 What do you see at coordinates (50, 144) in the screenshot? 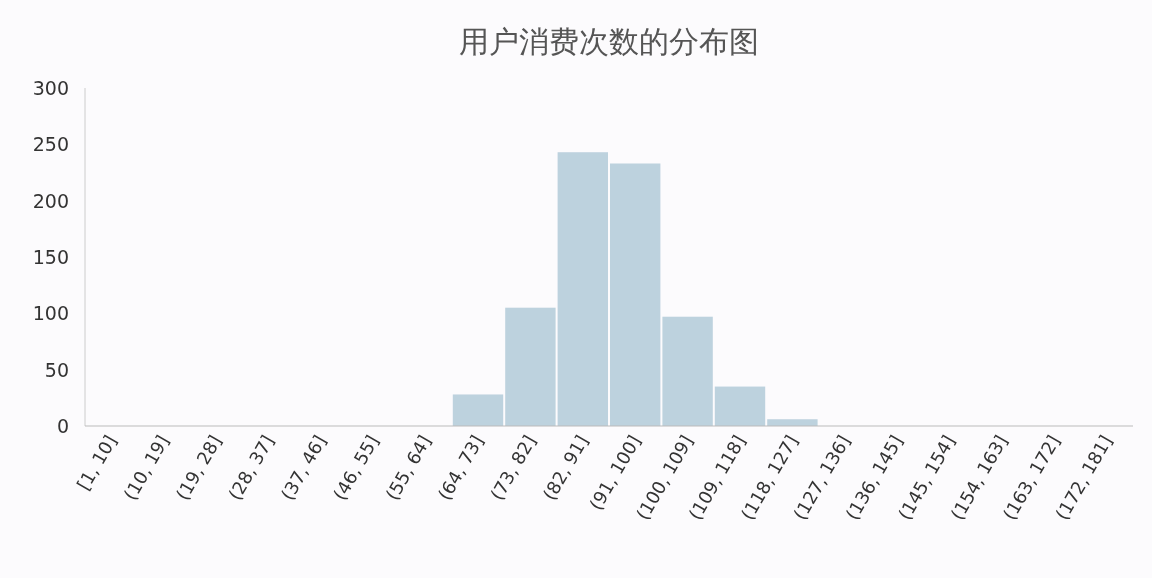
I see `y-tick-label: 250` at bounding box center [50, 144].